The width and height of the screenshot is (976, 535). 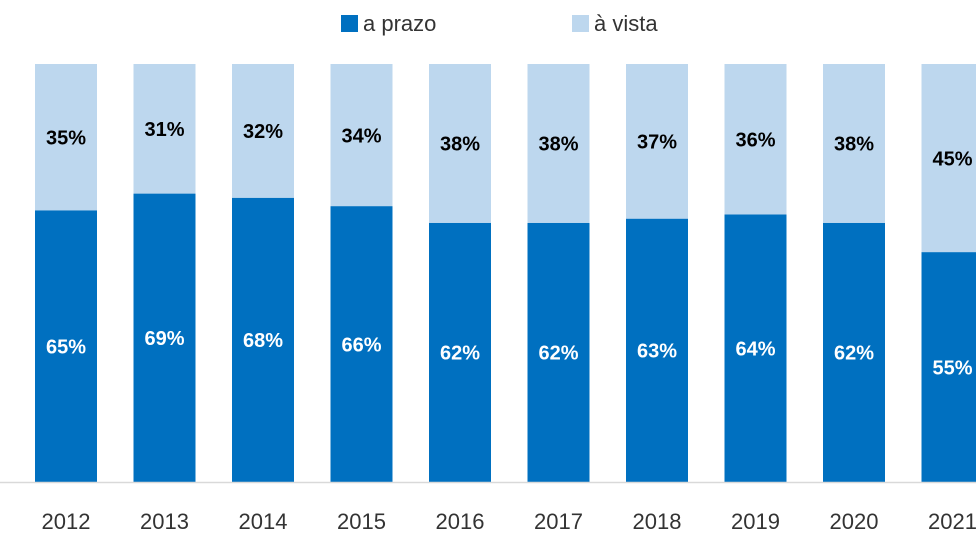 I want to click on data-label: 35%, so click(x=66, y=138).